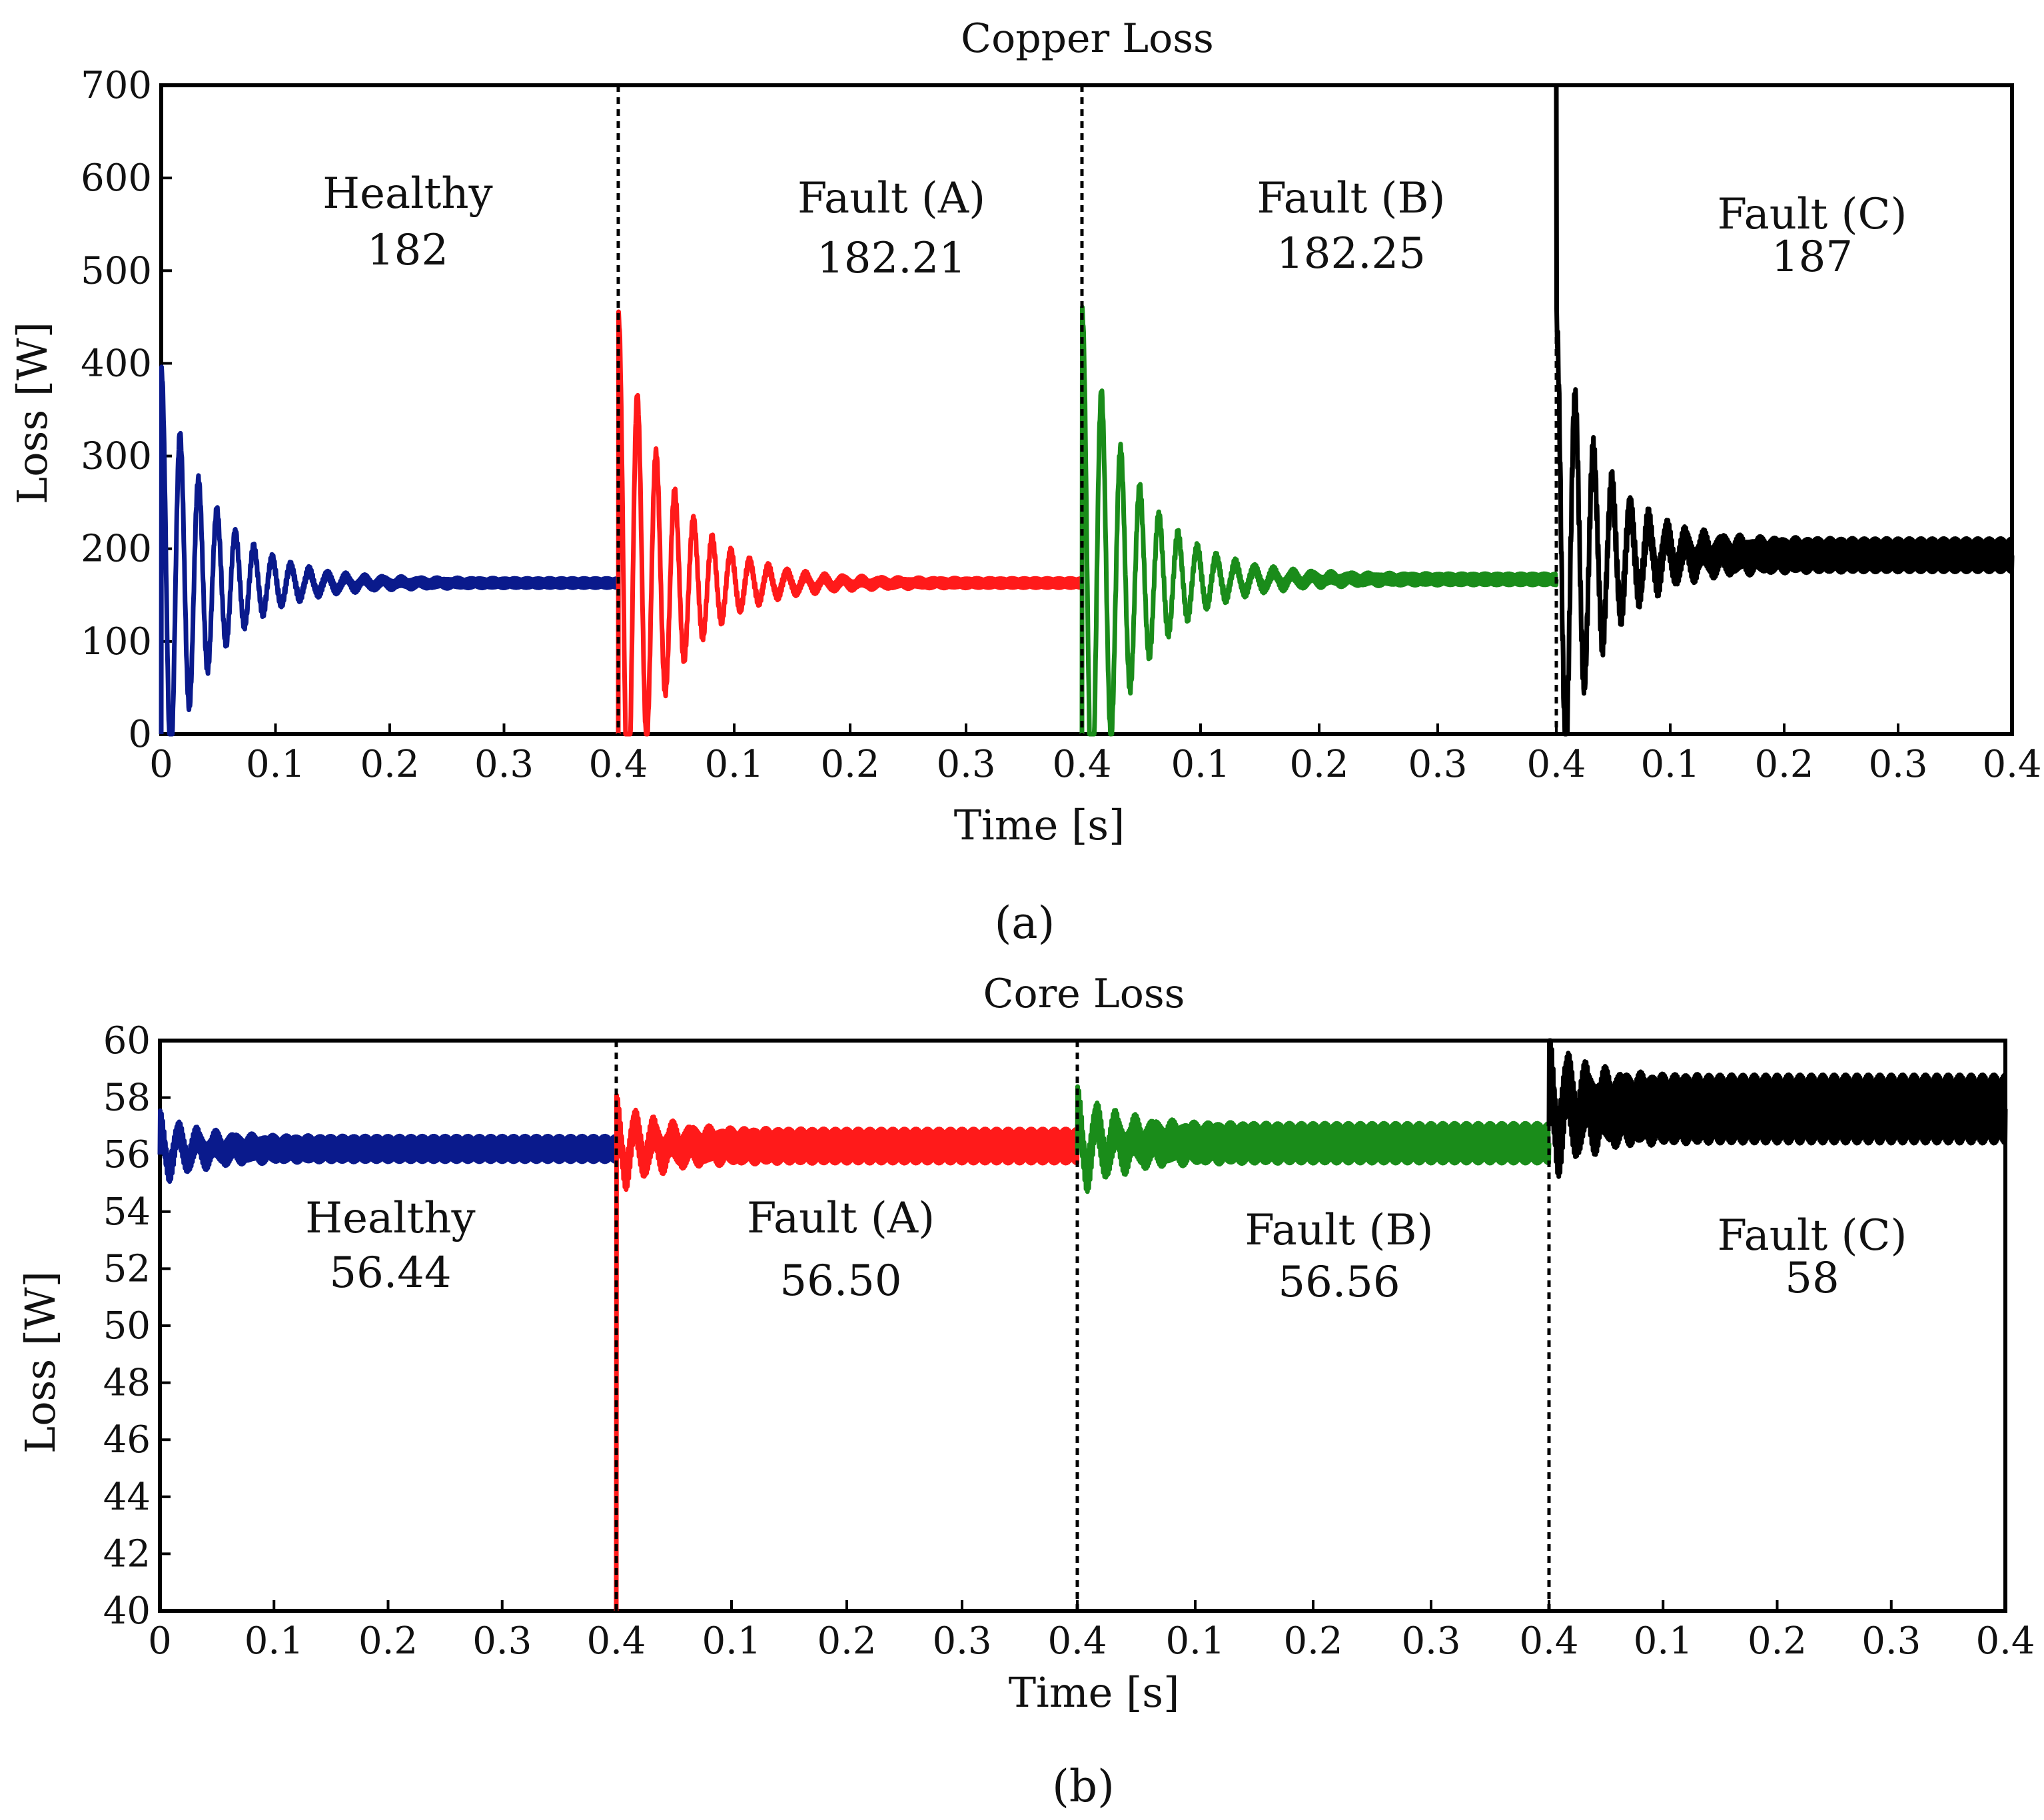  I want to click on core-segment-name: Healthy, so click(390, 1218).